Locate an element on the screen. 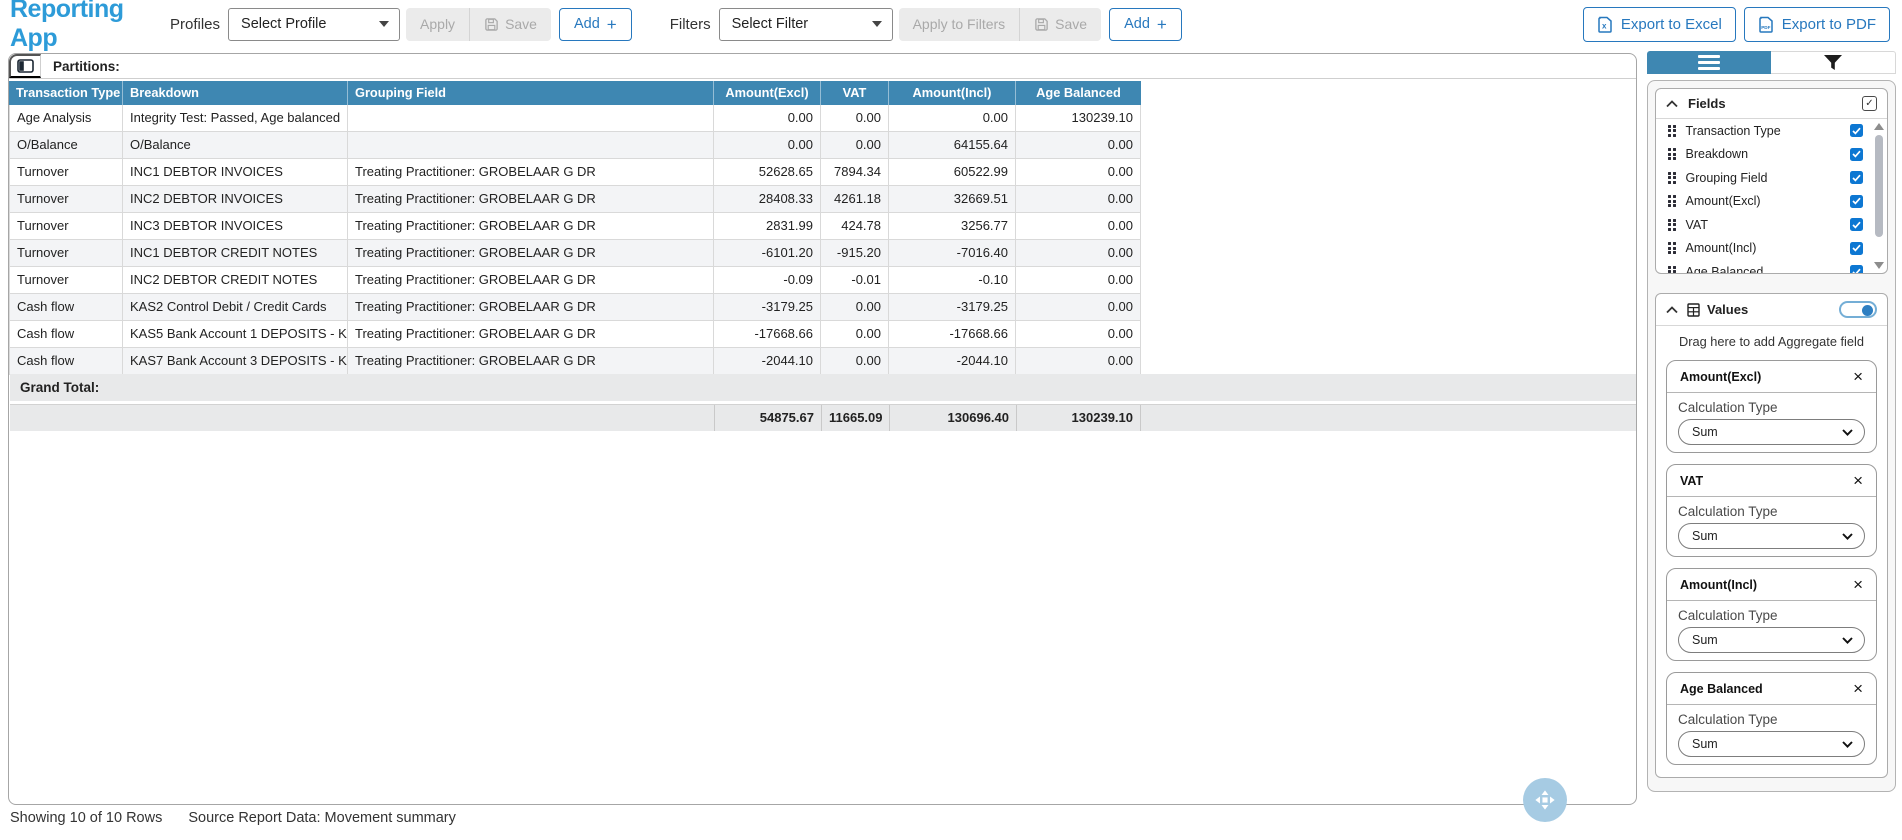  field-item: Grouping Field is located at coordinates (1771, 178).